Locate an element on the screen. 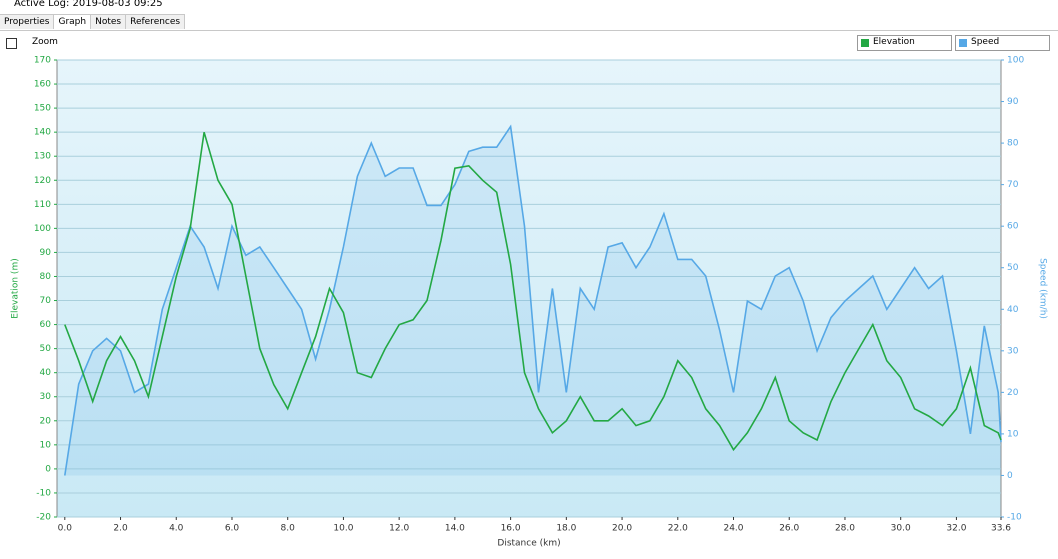  x-tick-label: 12.0 is located at coordinates (399, 529).